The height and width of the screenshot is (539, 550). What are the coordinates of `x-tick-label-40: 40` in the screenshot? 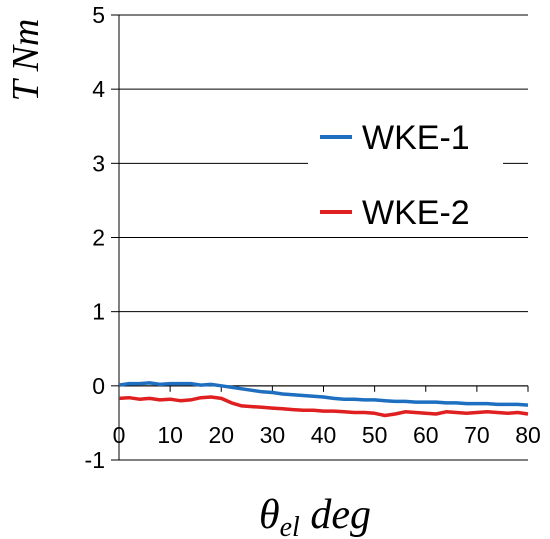 It's located at (324, 435).